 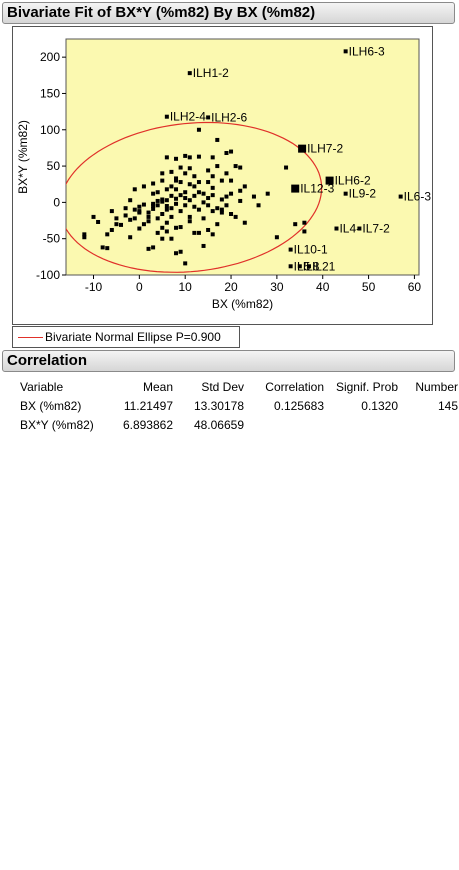 What do you see at coordinates (228, 361) in the screenshot?
I see `correlation-header: Correlation` at bounding box center [228, 361].